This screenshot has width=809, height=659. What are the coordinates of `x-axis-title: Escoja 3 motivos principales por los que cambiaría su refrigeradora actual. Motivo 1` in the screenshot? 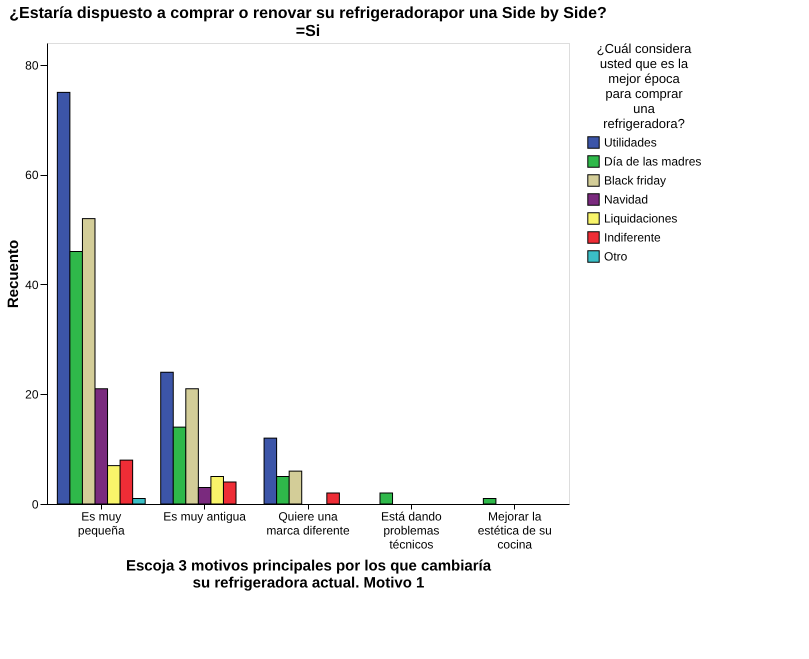 It's located at (309, 575).